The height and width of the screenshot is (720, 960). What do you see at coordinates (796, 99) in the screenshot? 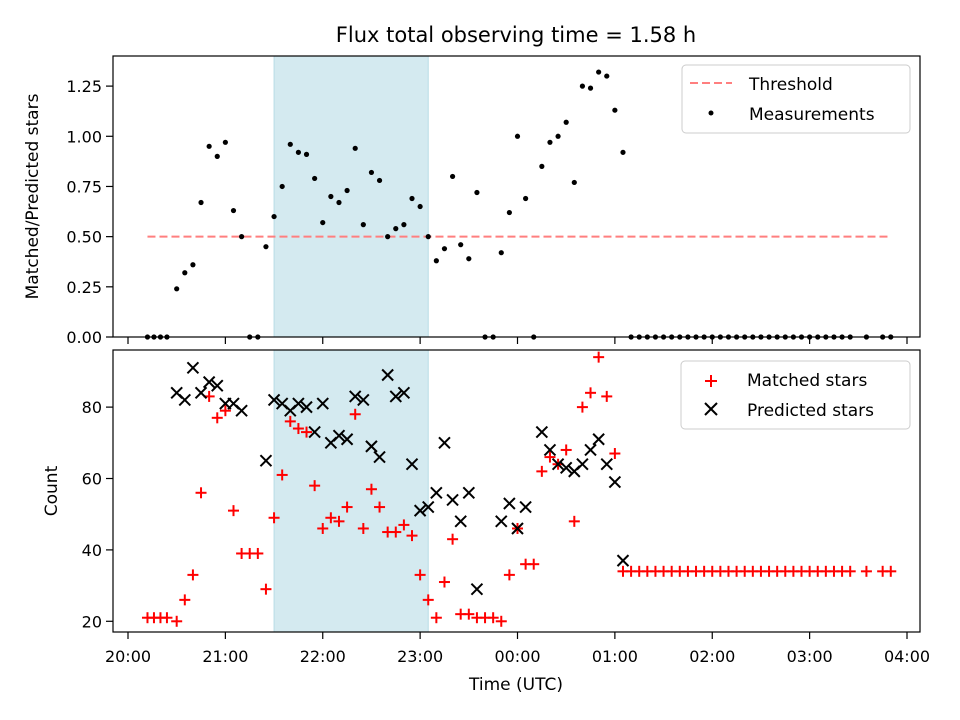
I see `top-legend: Threshold Measurements` at bounding box center [796, 99].